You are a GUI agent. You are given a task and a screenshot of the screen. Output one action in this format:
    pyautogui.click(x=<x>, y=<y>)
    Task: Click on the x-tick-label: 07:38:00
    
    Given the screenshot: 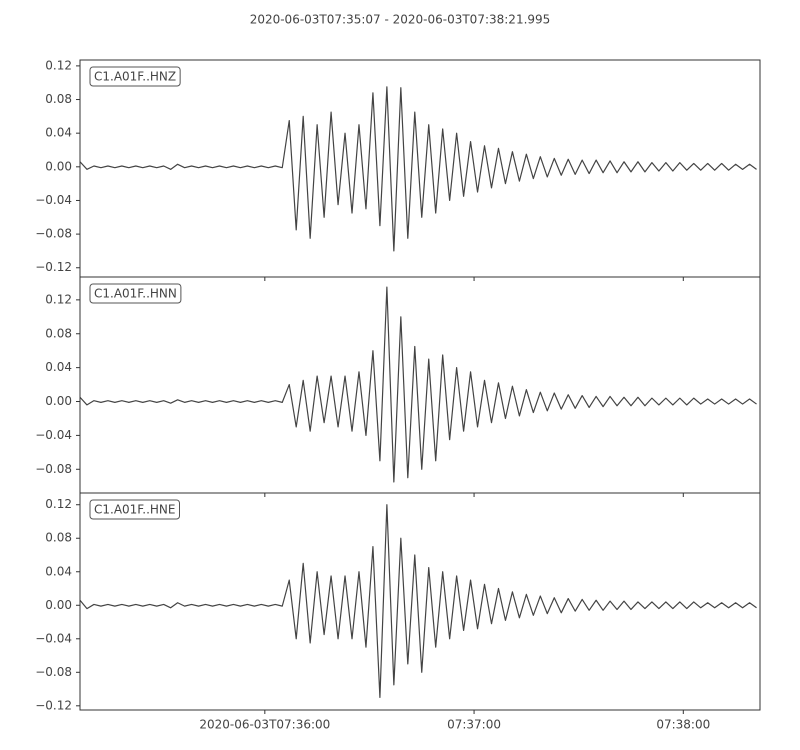 What is the action you would take?
    pyautogui.click(x=683, y=725)
    